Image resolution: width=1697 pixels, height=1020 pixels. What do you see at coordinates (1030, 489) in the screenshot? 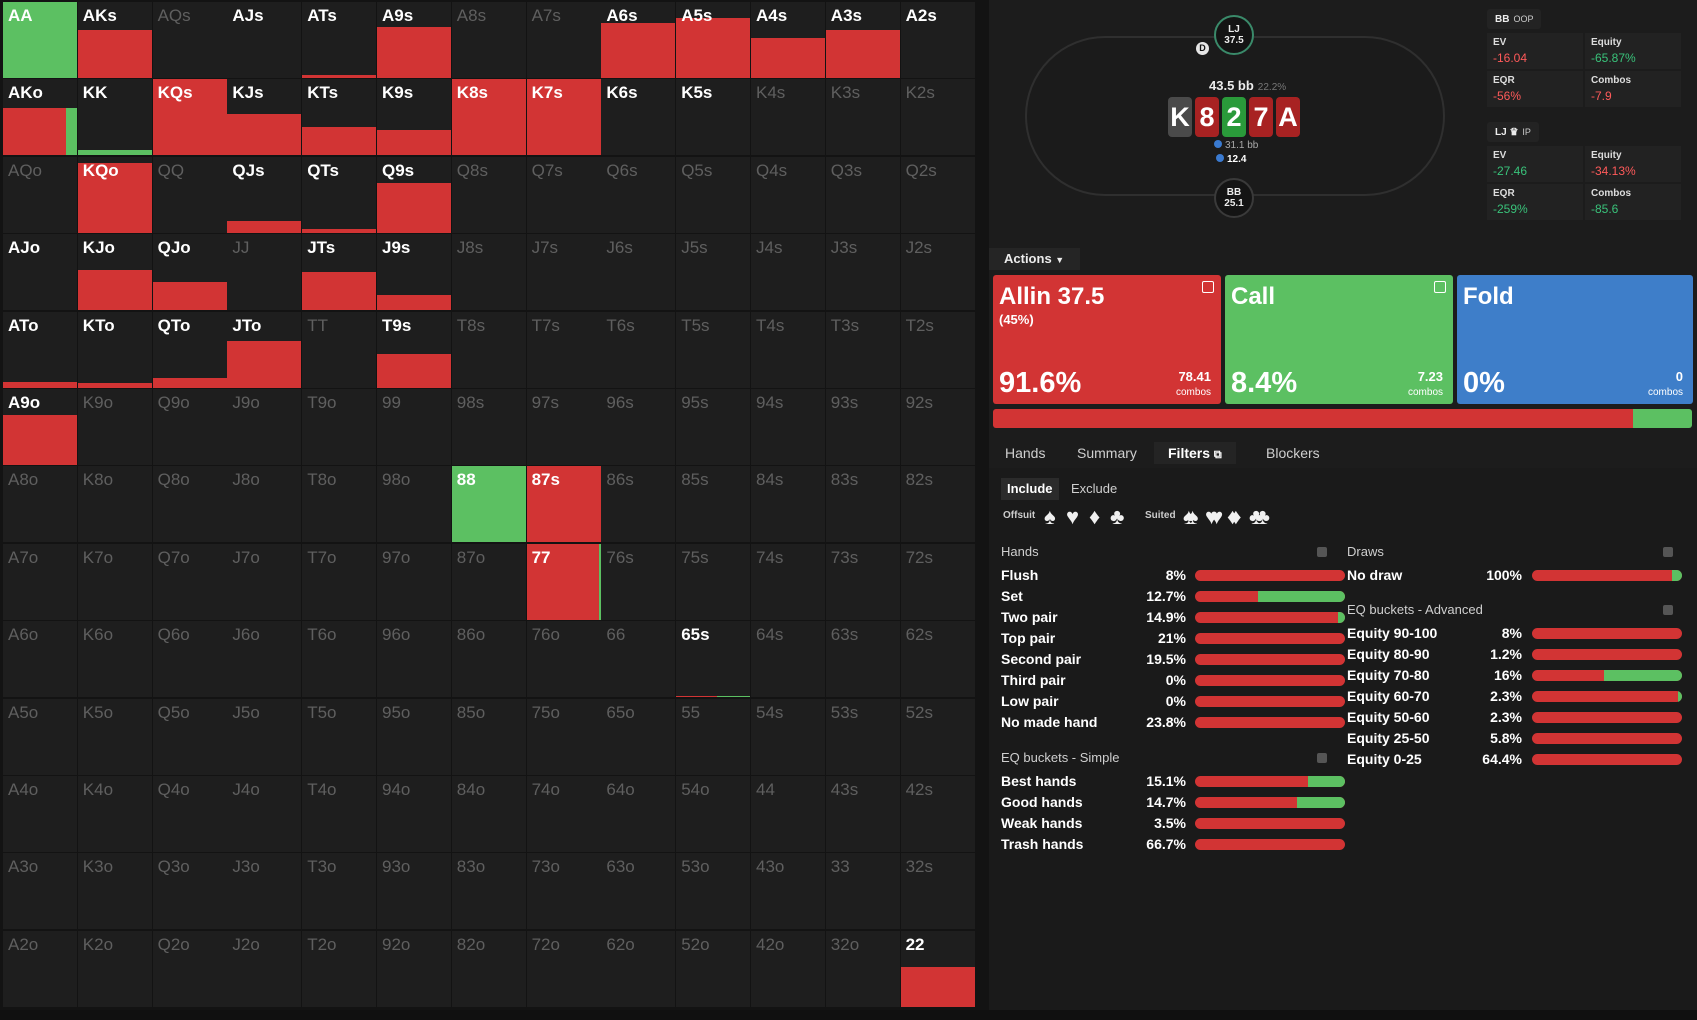
I see `include-toggle: Include` at bounding box center [1030, 489].